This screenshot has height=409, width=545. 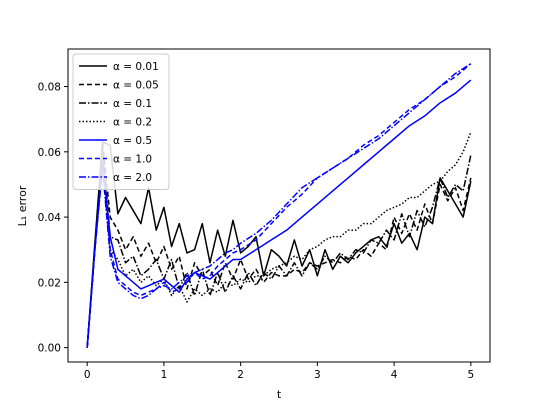 What do you see at coordinates (132, 178) in the screenshot?
I see `legend-entry-label: α = 2.0` at bounding box center [132, 178].